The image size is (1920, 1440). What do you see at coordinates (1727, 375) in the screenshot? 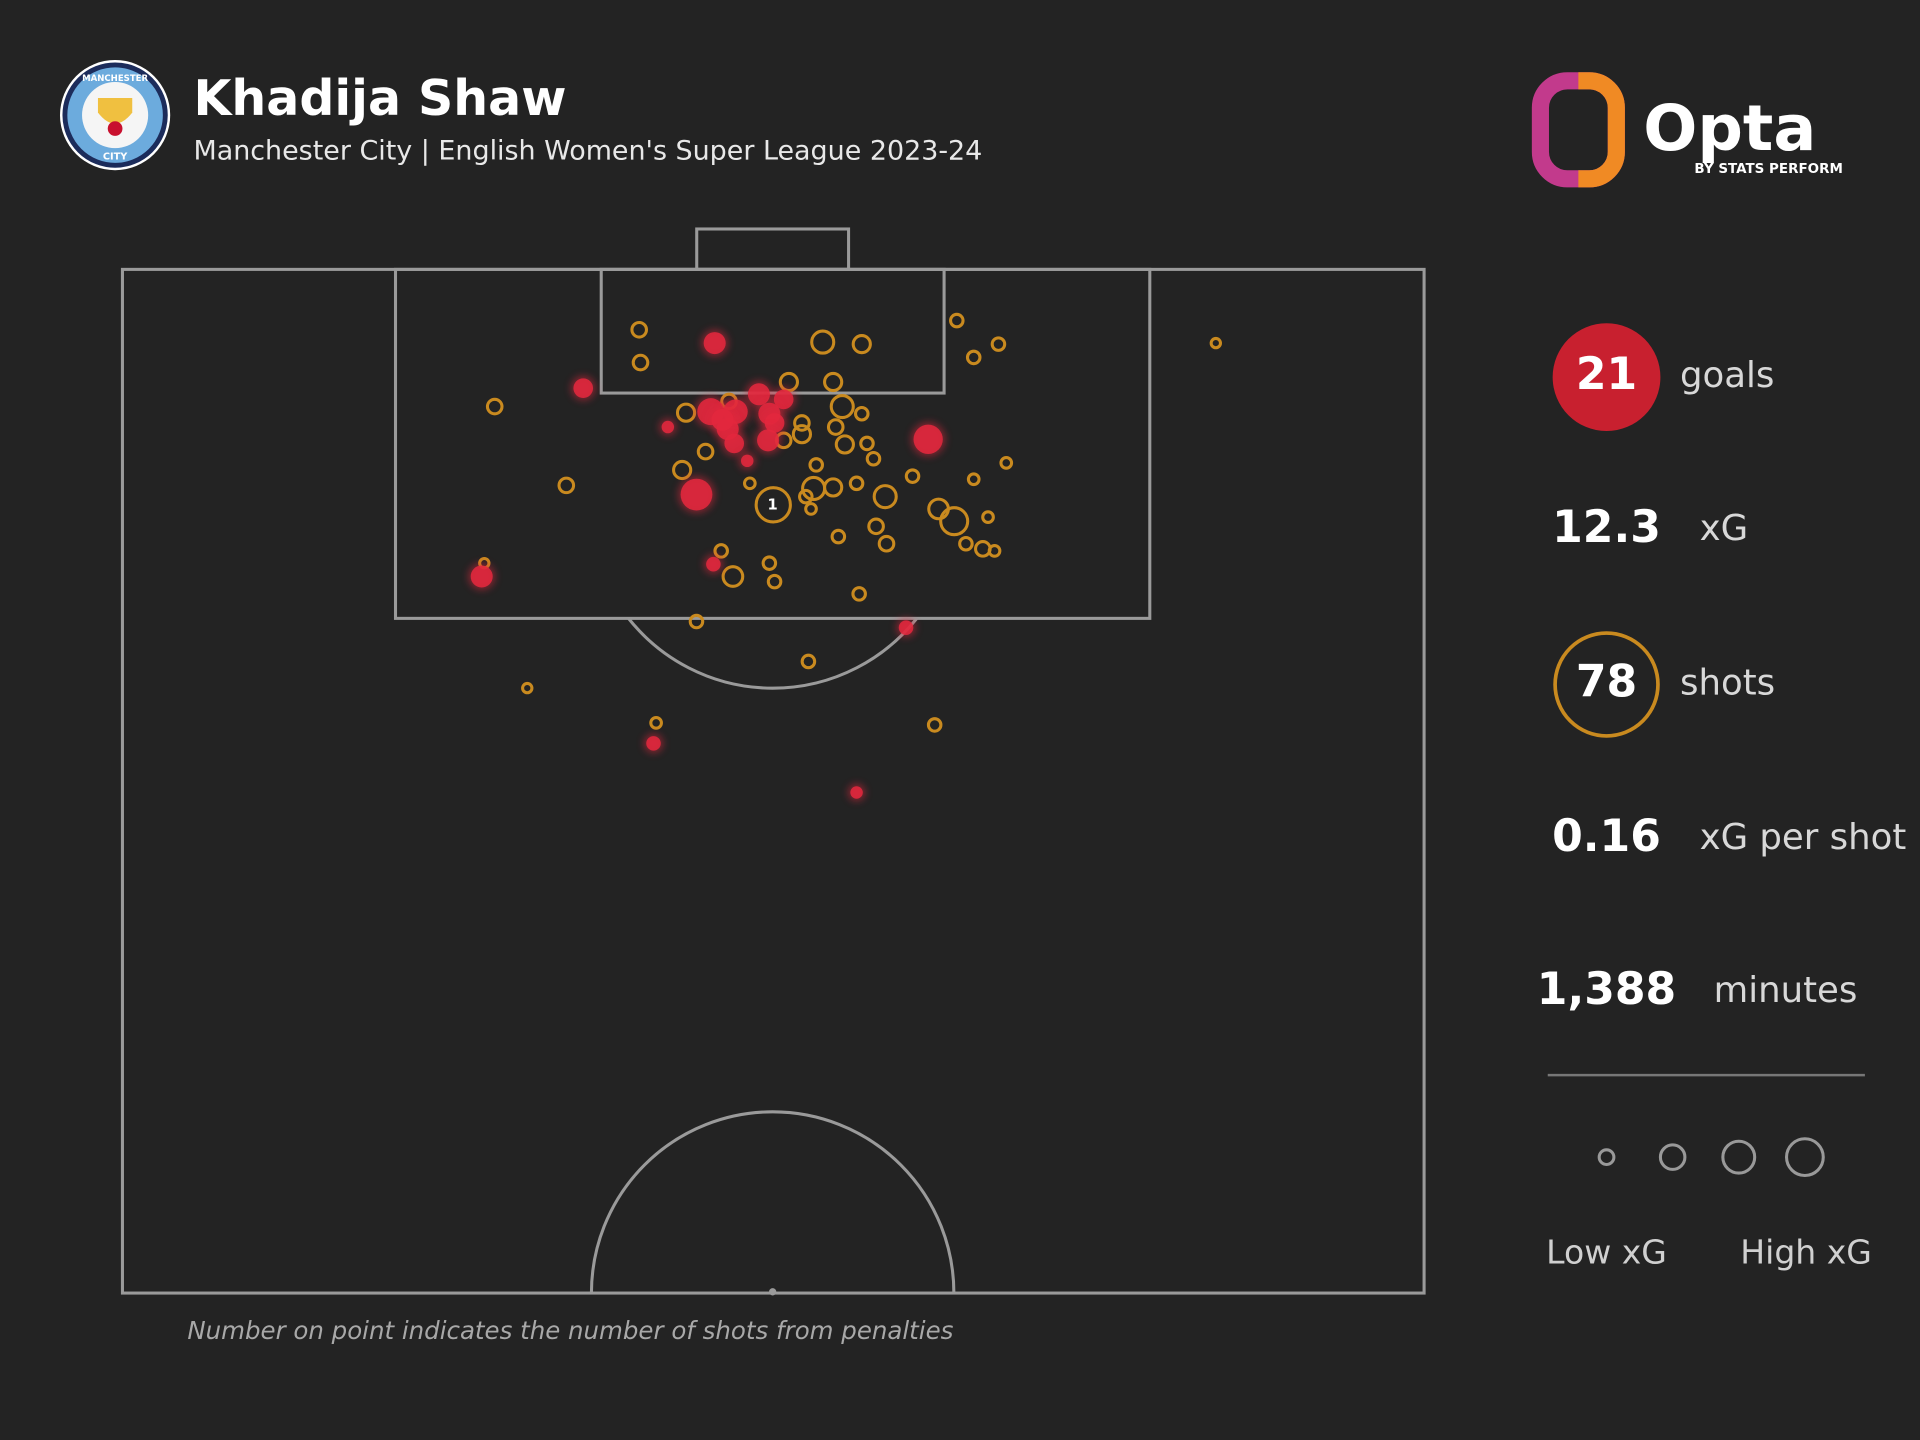
I see `stat-label: goals` at bounding box center [1727, 375].